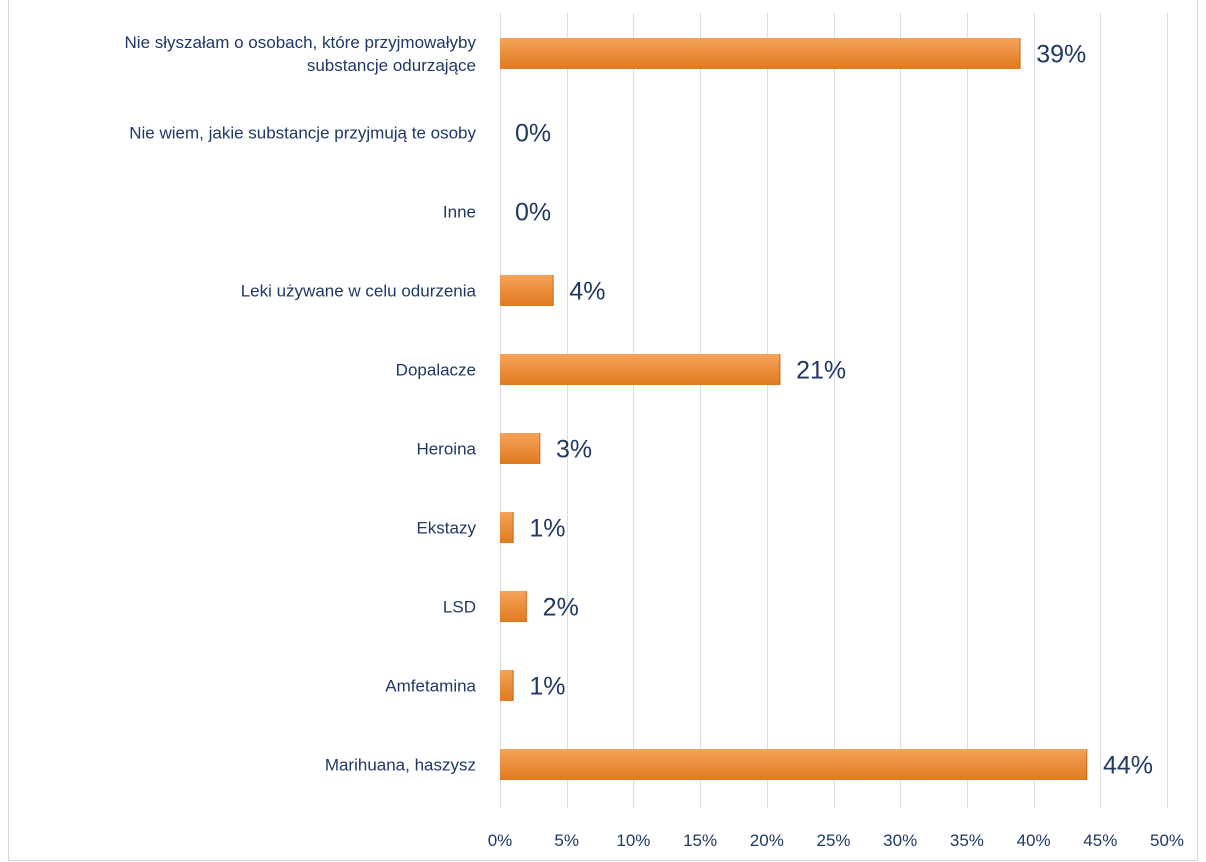  I want to click on data-label: 21%, so click(821, 371).